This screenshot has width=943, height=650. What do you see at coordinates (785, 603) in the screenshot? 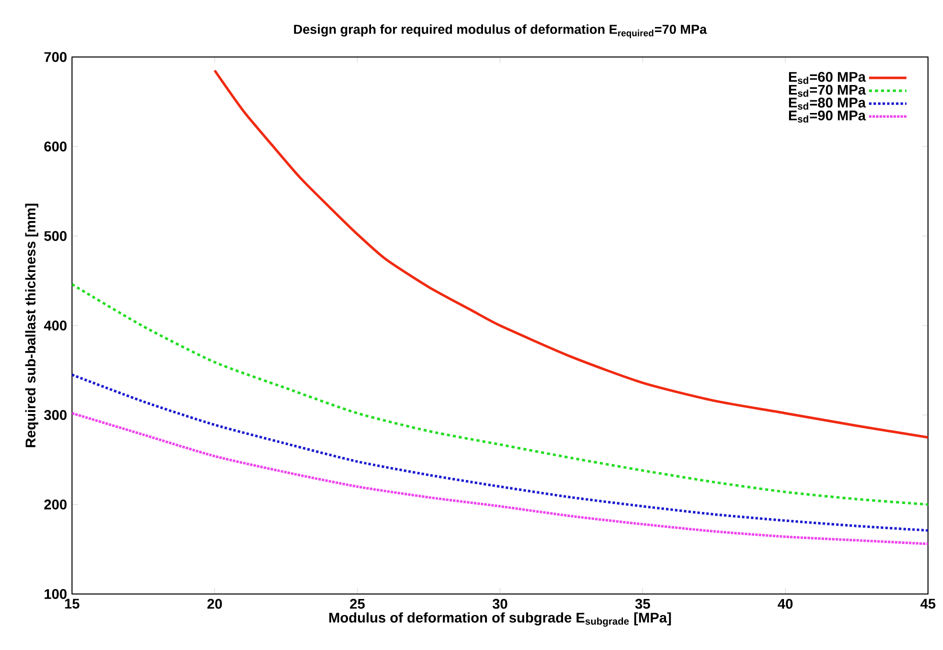
I see `x-tick-label: 40` at bounding box center [785, 603].